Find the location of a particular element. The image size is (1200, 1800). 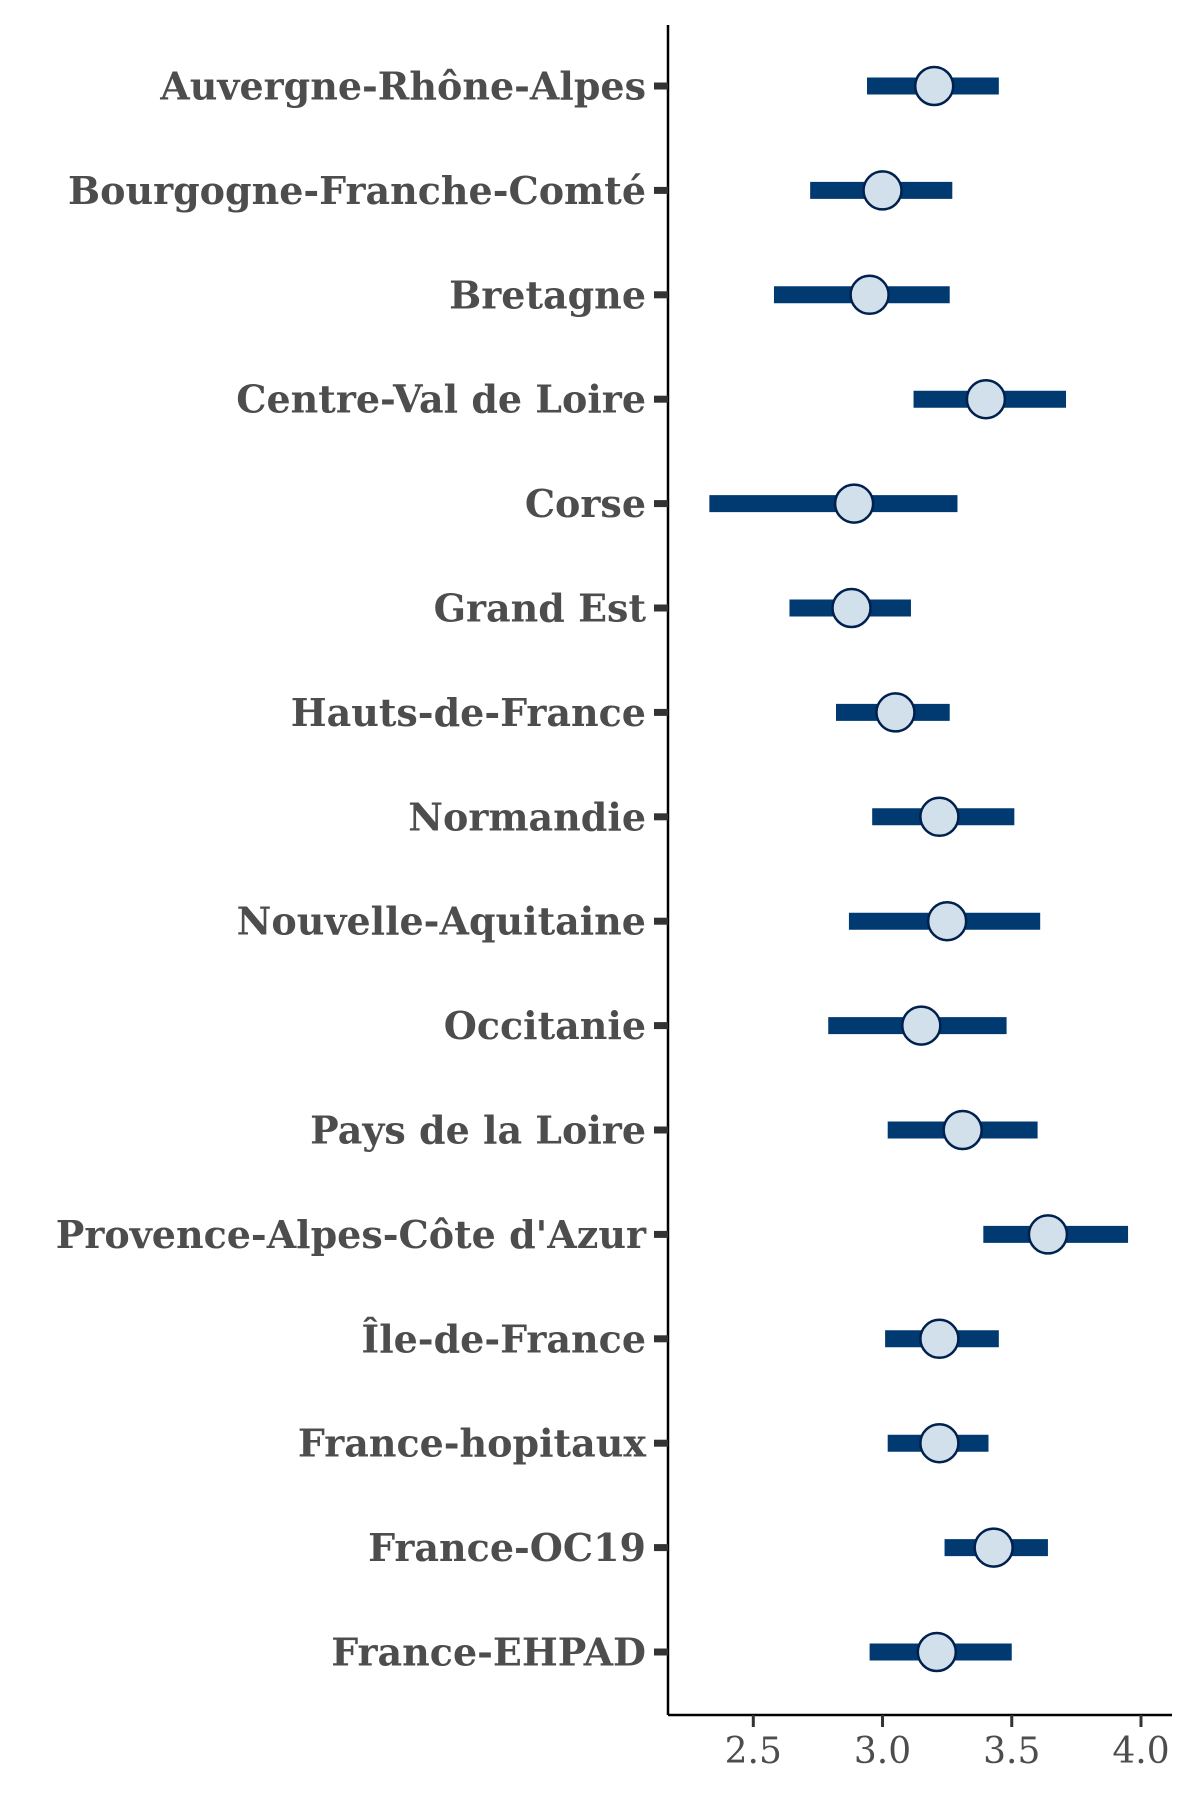

category-label: Pays de la Loire is located at coordinates (478, 1130).